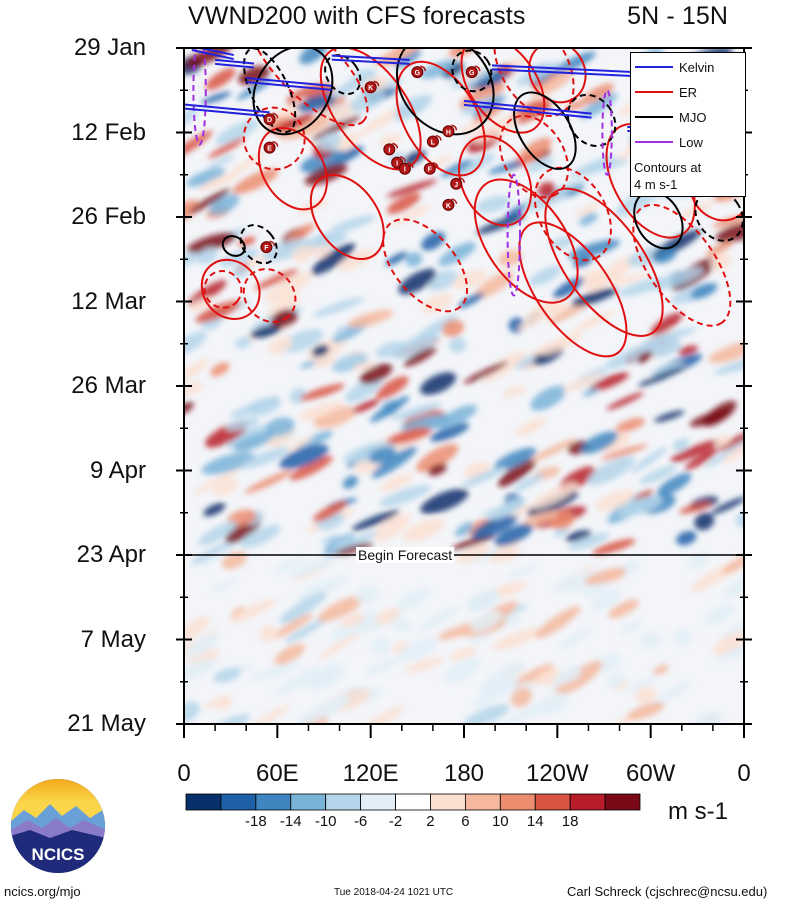 Image resolution: width=809 pixels, height=907 pixels. What do you see at coordinates (58, 826) in the screenshot?
I see `ncics-logo-icon: NCICS` at bounding box center [58, 826].